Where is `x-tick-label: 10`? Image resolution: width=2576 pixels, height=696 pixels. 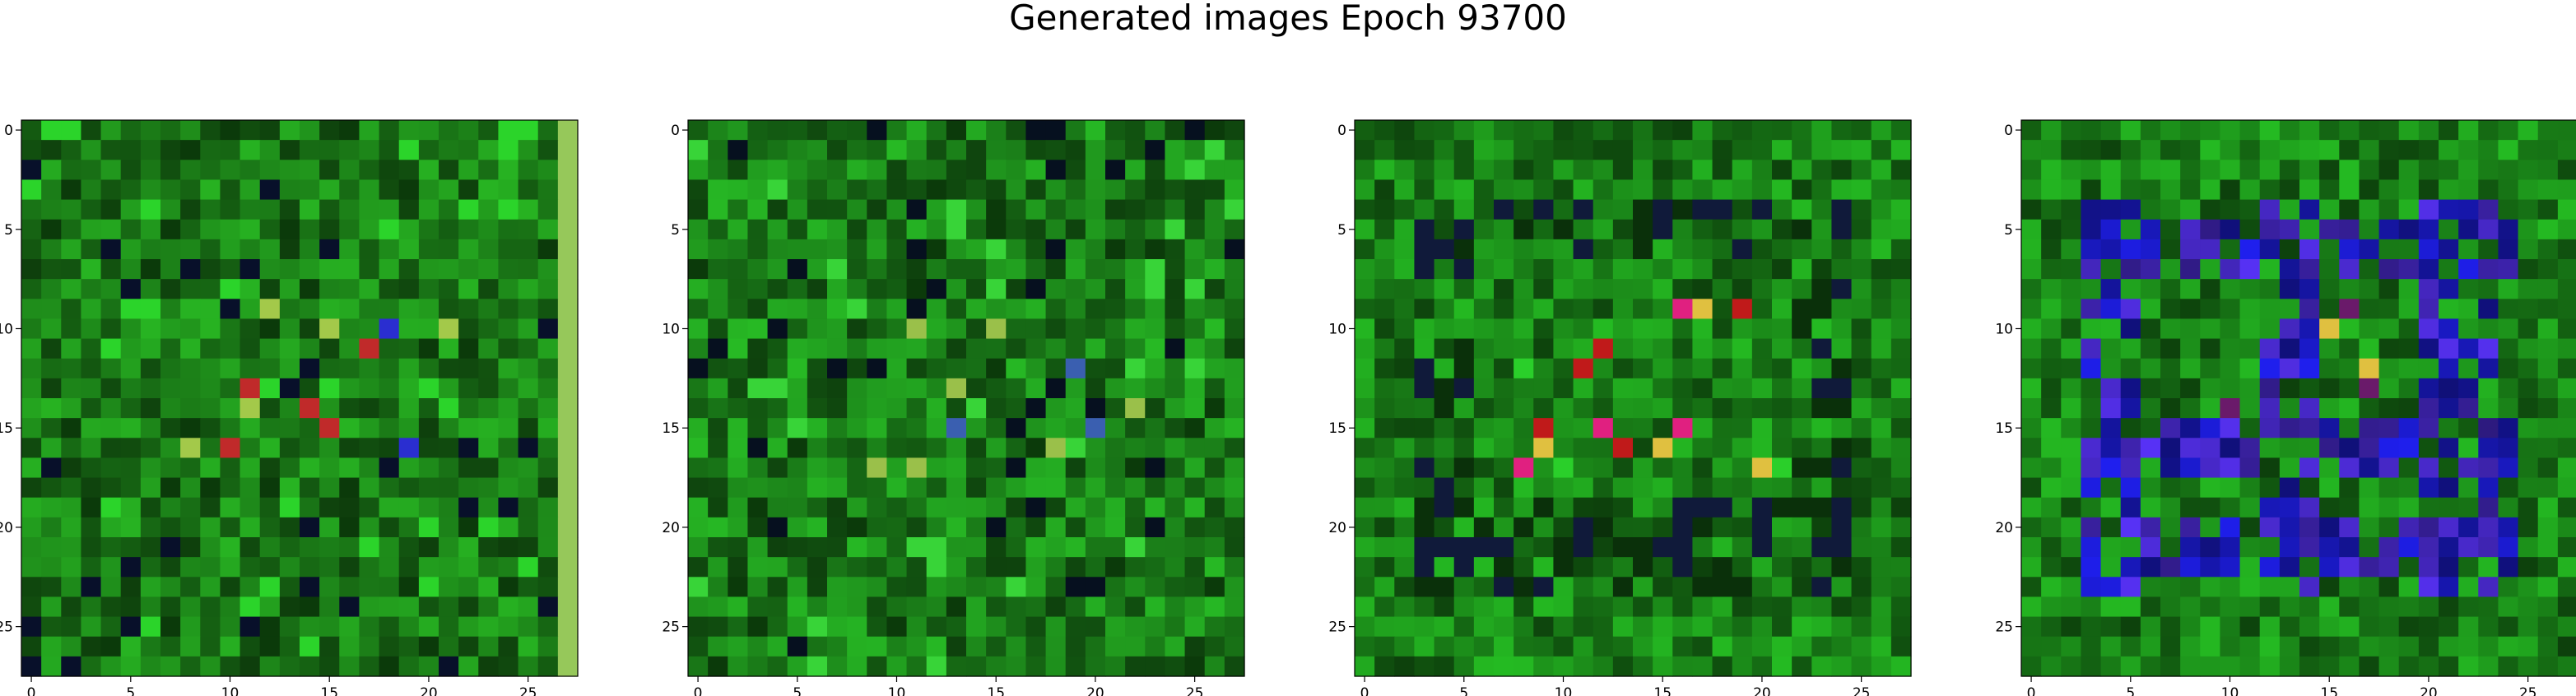
x-tick-label: 10 is located at coordinates (2230, 690).